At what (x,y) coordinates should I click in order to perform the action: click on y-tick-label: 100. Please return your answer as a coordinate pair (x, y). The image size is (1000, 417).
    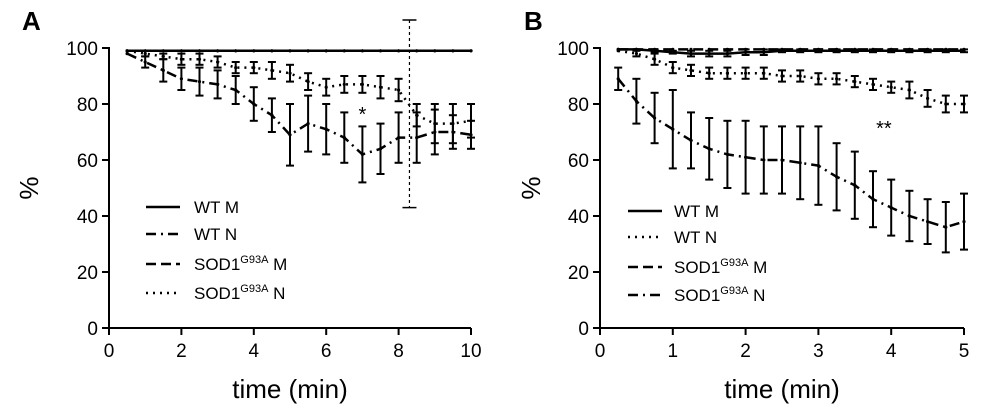
    Looking at the image, I should click on (573, 49).